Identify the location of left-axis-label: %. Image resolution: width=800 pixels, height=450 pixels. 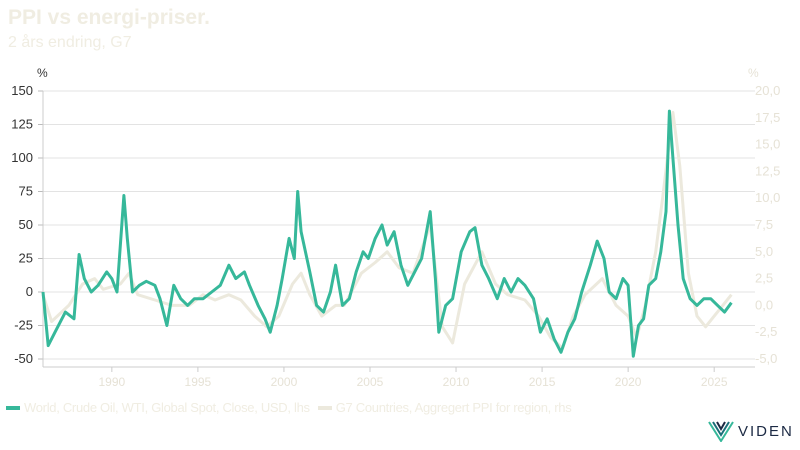
(42, 73).